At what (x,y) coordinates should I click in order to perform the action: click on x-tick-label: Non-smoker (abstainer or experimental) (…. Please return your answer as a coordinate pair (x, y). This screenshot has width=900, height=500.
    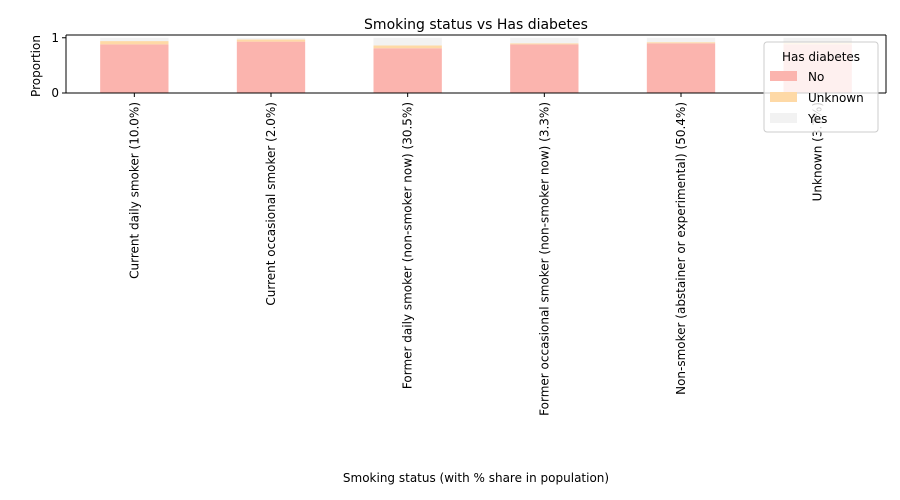
    Looking at the image, I should click on (681, 248).